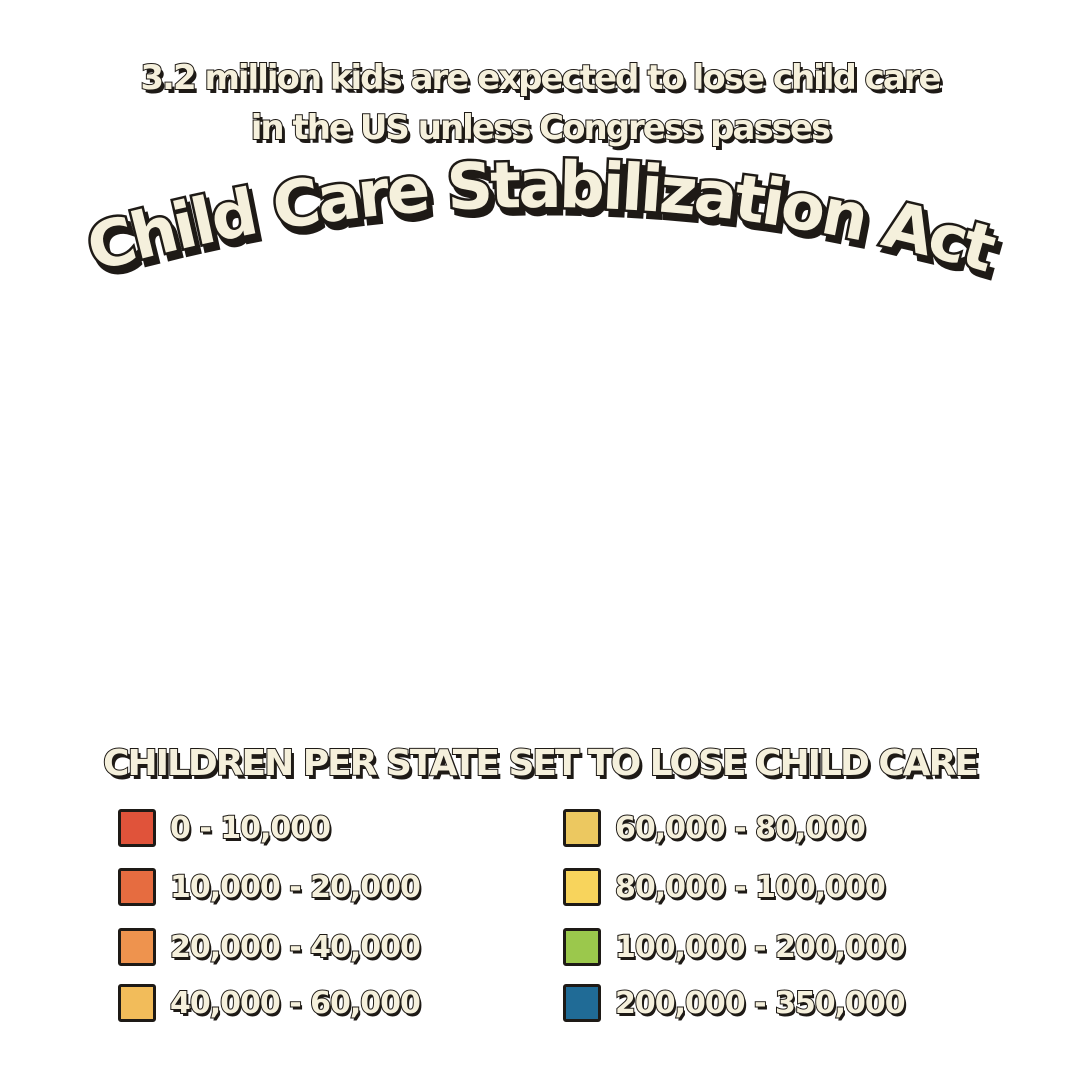 This screenshot has height=1080, width=1080. What do you see at coordinates (295, 947) in the screenshot?
I see `legend-label: 20,000 - 40,000` at bounding box center [295, 947].